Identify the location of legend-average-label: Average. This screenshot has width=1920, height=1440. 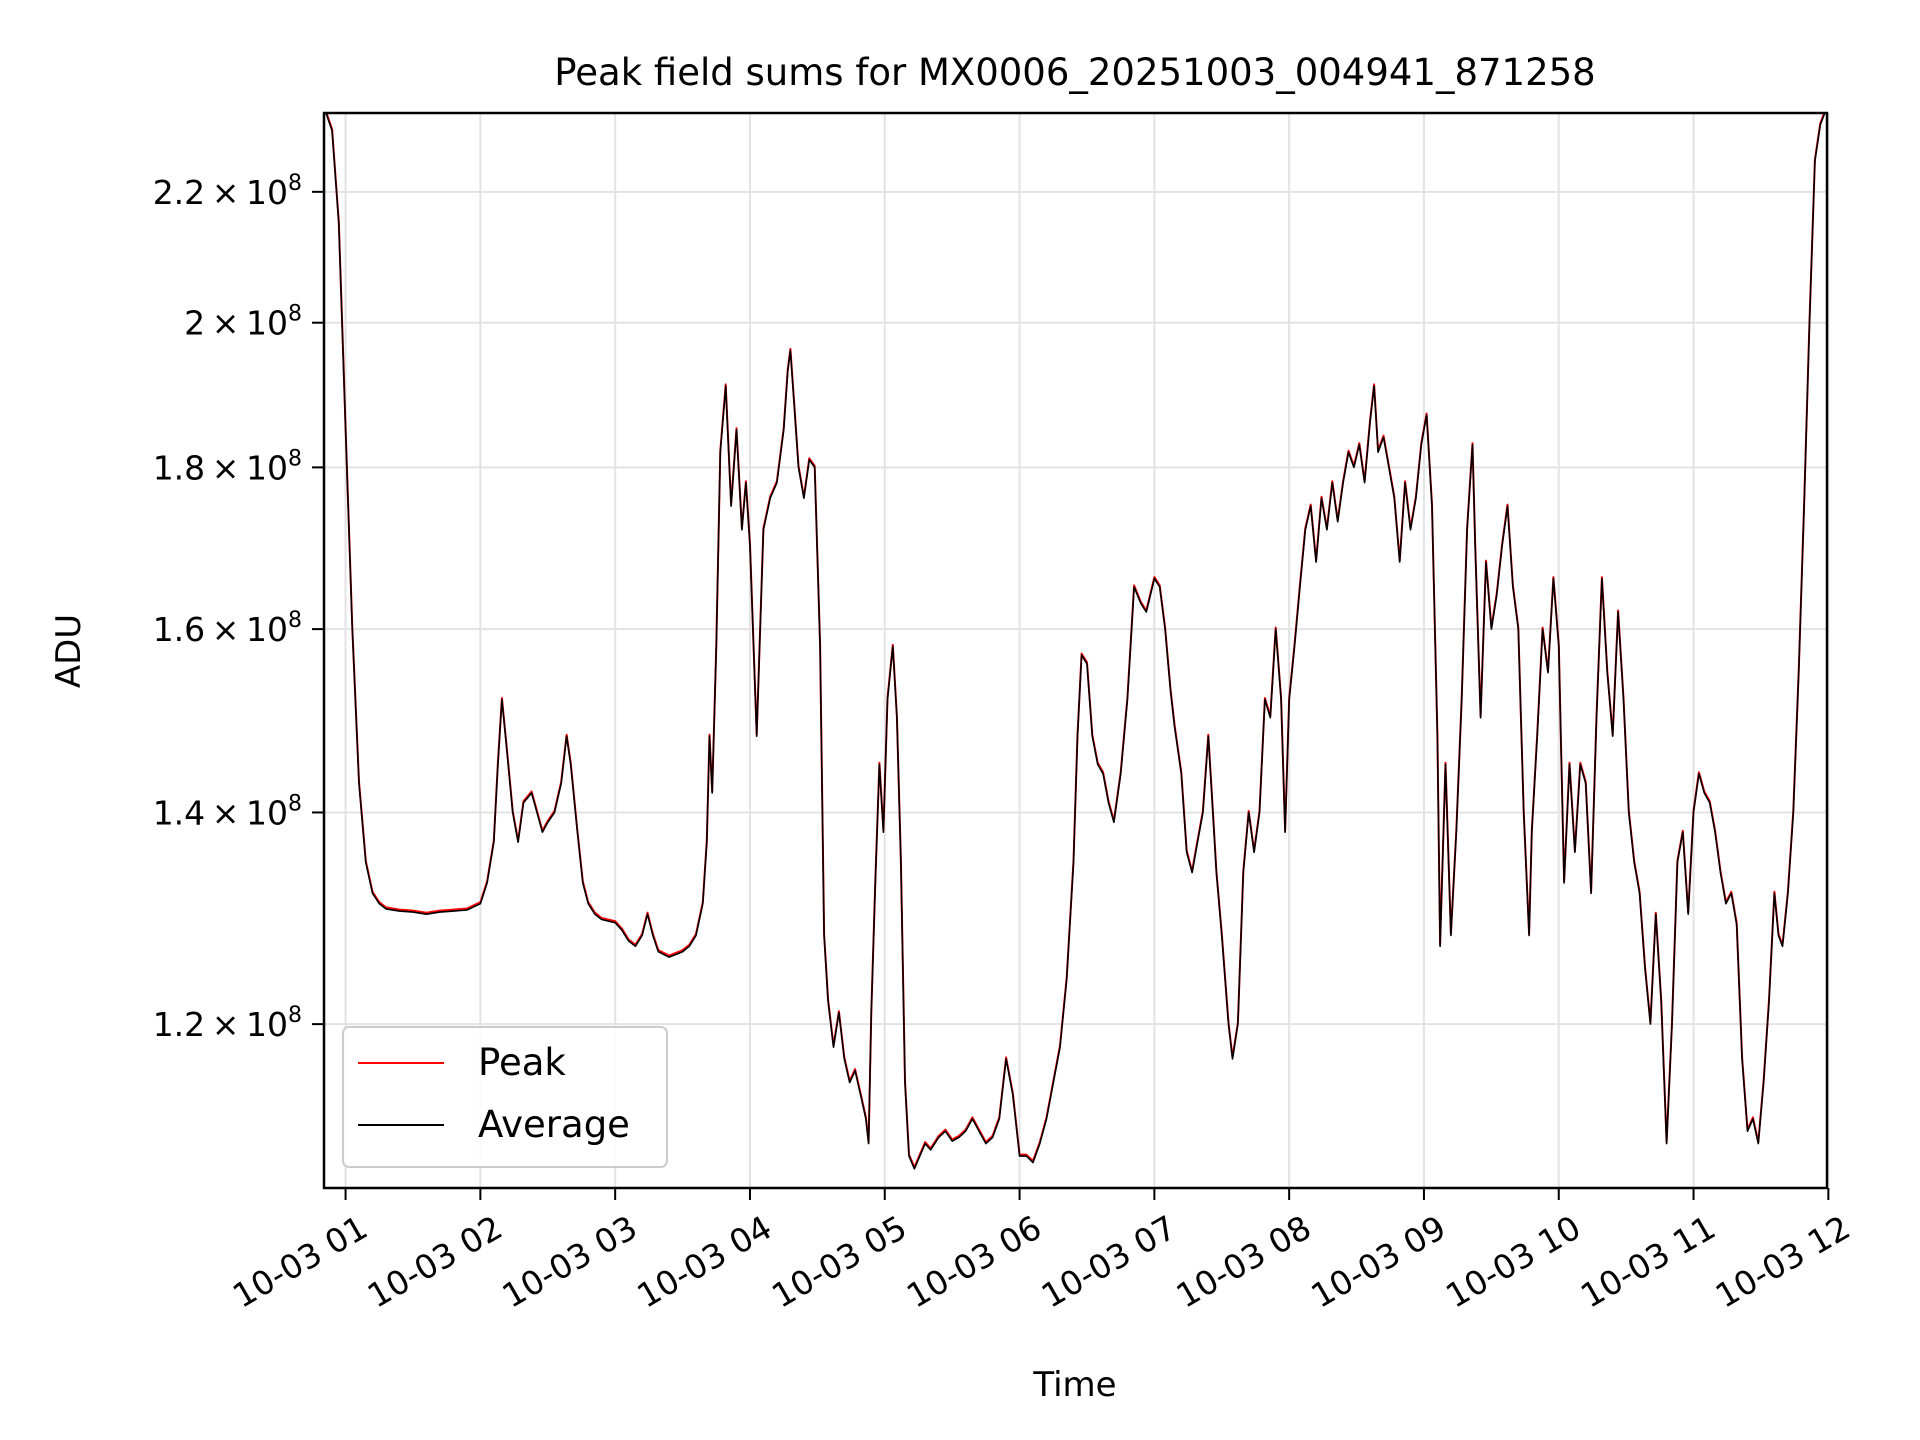
(554, 1124).